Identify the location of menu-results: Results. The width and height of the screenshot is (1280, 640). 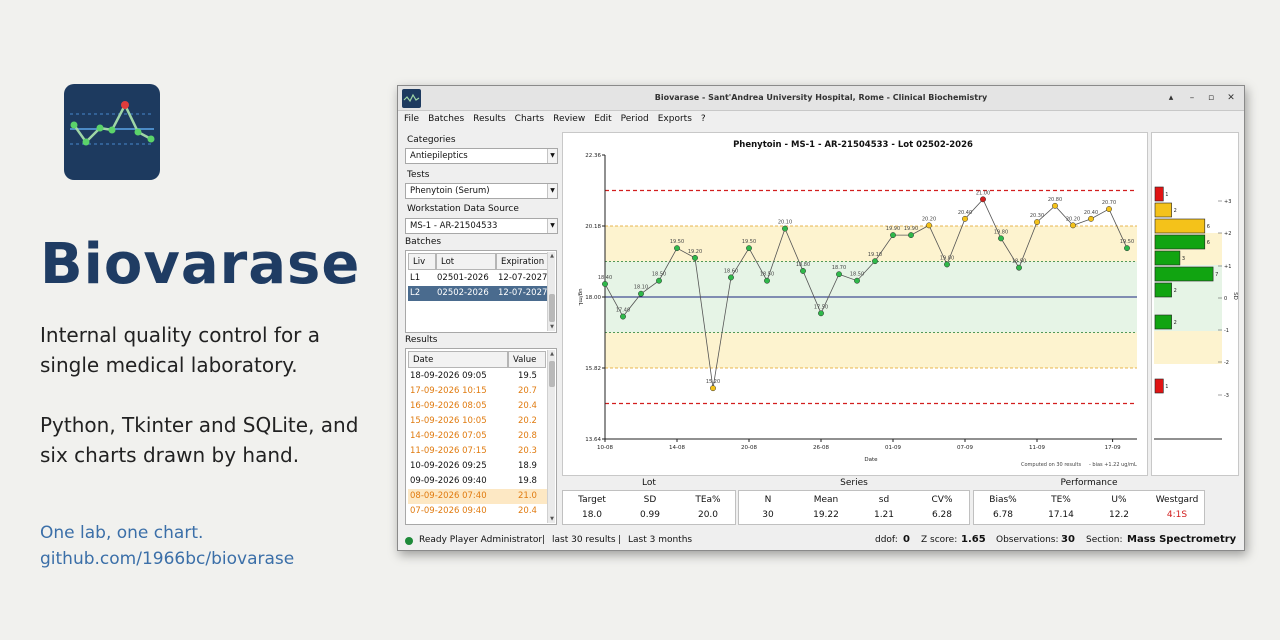
(489, 119).